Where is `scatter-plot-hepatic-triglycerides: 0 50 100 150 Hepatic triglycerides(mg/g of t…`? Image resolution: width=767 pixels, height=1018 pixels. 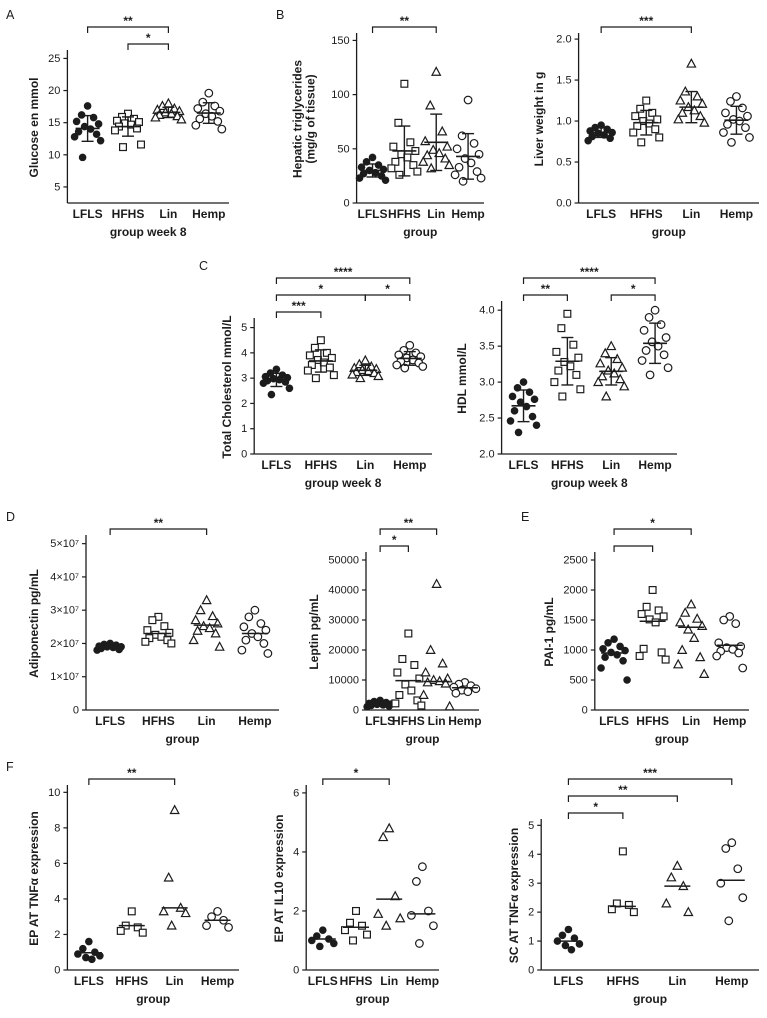 scatter-plot-hepatic-triglycerides: 0 50 100 150 Hepatic triglycerides(mg/g of t… is located at coordinates (388, 126).